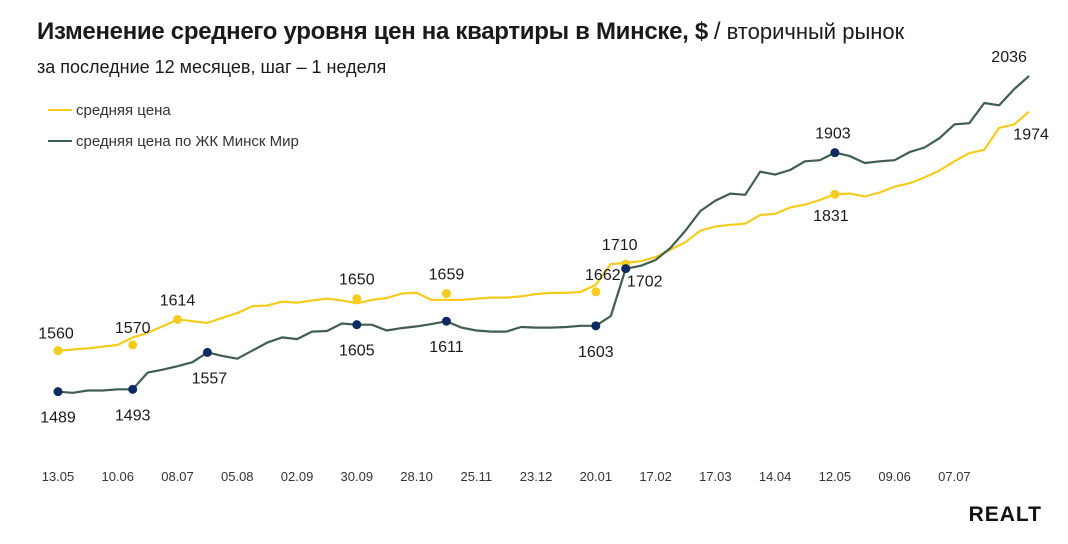  Describe the element at coordinates (815, 31) in the screenshot. I see `chart-title-extra: вторичный рынок` at that location.